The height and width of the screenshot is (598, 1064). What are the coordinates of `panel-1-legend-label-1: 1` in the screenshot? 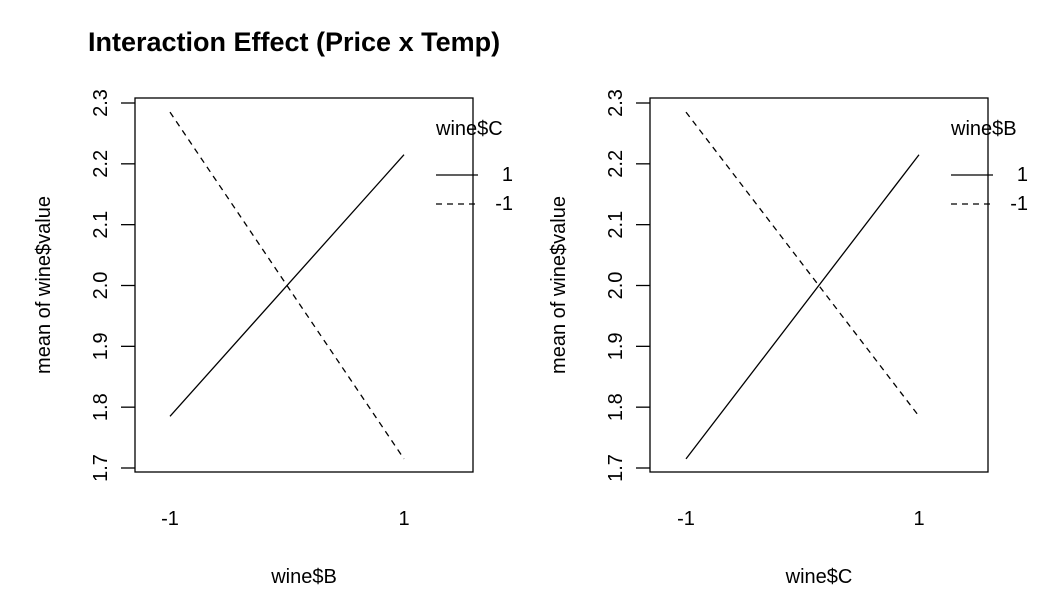 It's located at (507, 175).